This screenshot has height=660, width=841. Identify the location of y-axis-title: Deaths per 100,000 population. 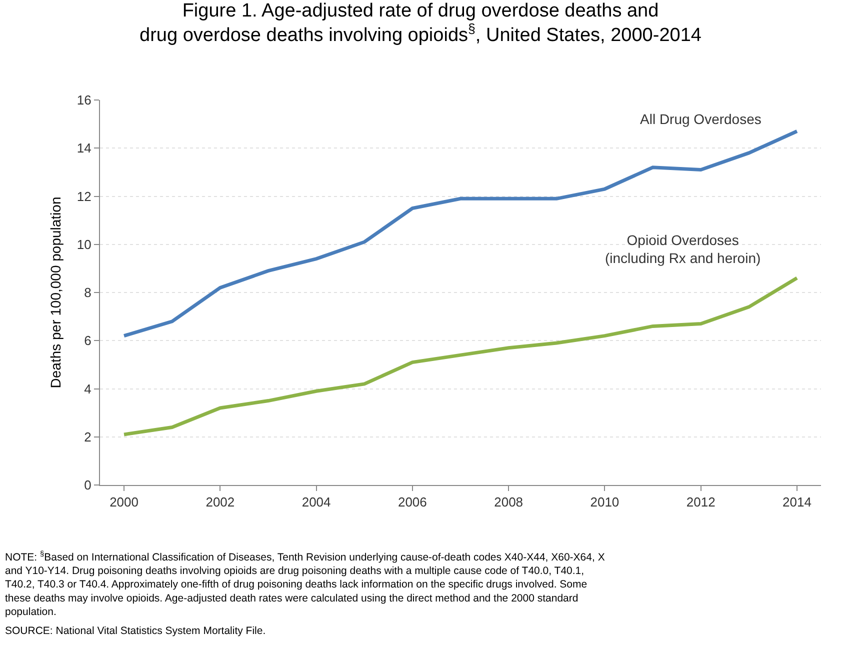
(56, 292).